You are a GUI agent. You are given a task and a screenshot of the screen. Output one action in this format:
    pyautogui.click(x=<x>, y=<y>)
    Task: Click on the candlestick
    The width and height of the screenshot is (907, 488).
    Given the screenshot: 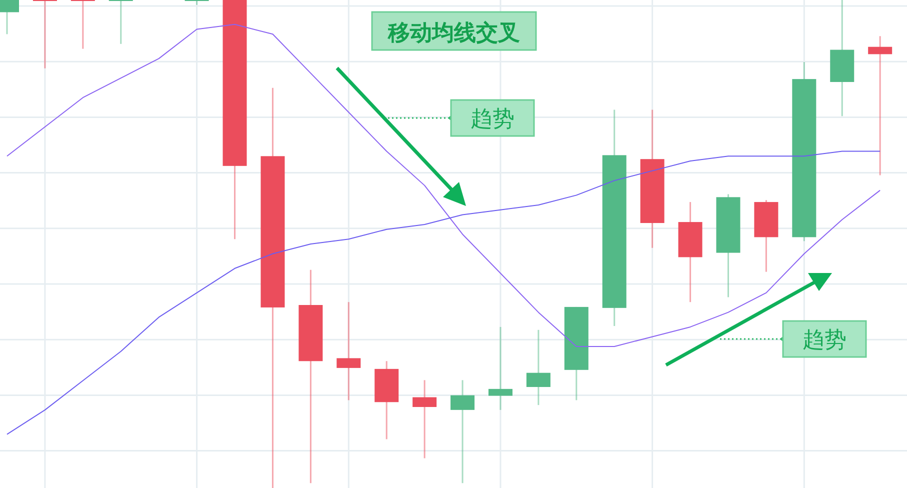 What is the action you would take?
    pyautogui.click(x=196, y=3)
    